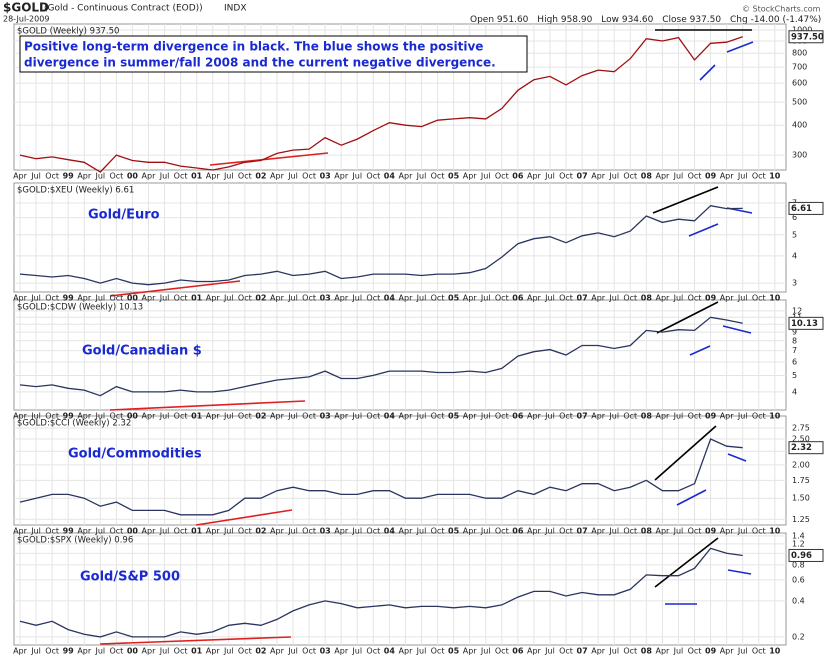 This screenshot has width=825, height=660. What do you see at coordinates (124, 215) in the screenshot?
I see `panel-label: Gold/Euro` at bounding box center [124, 215].